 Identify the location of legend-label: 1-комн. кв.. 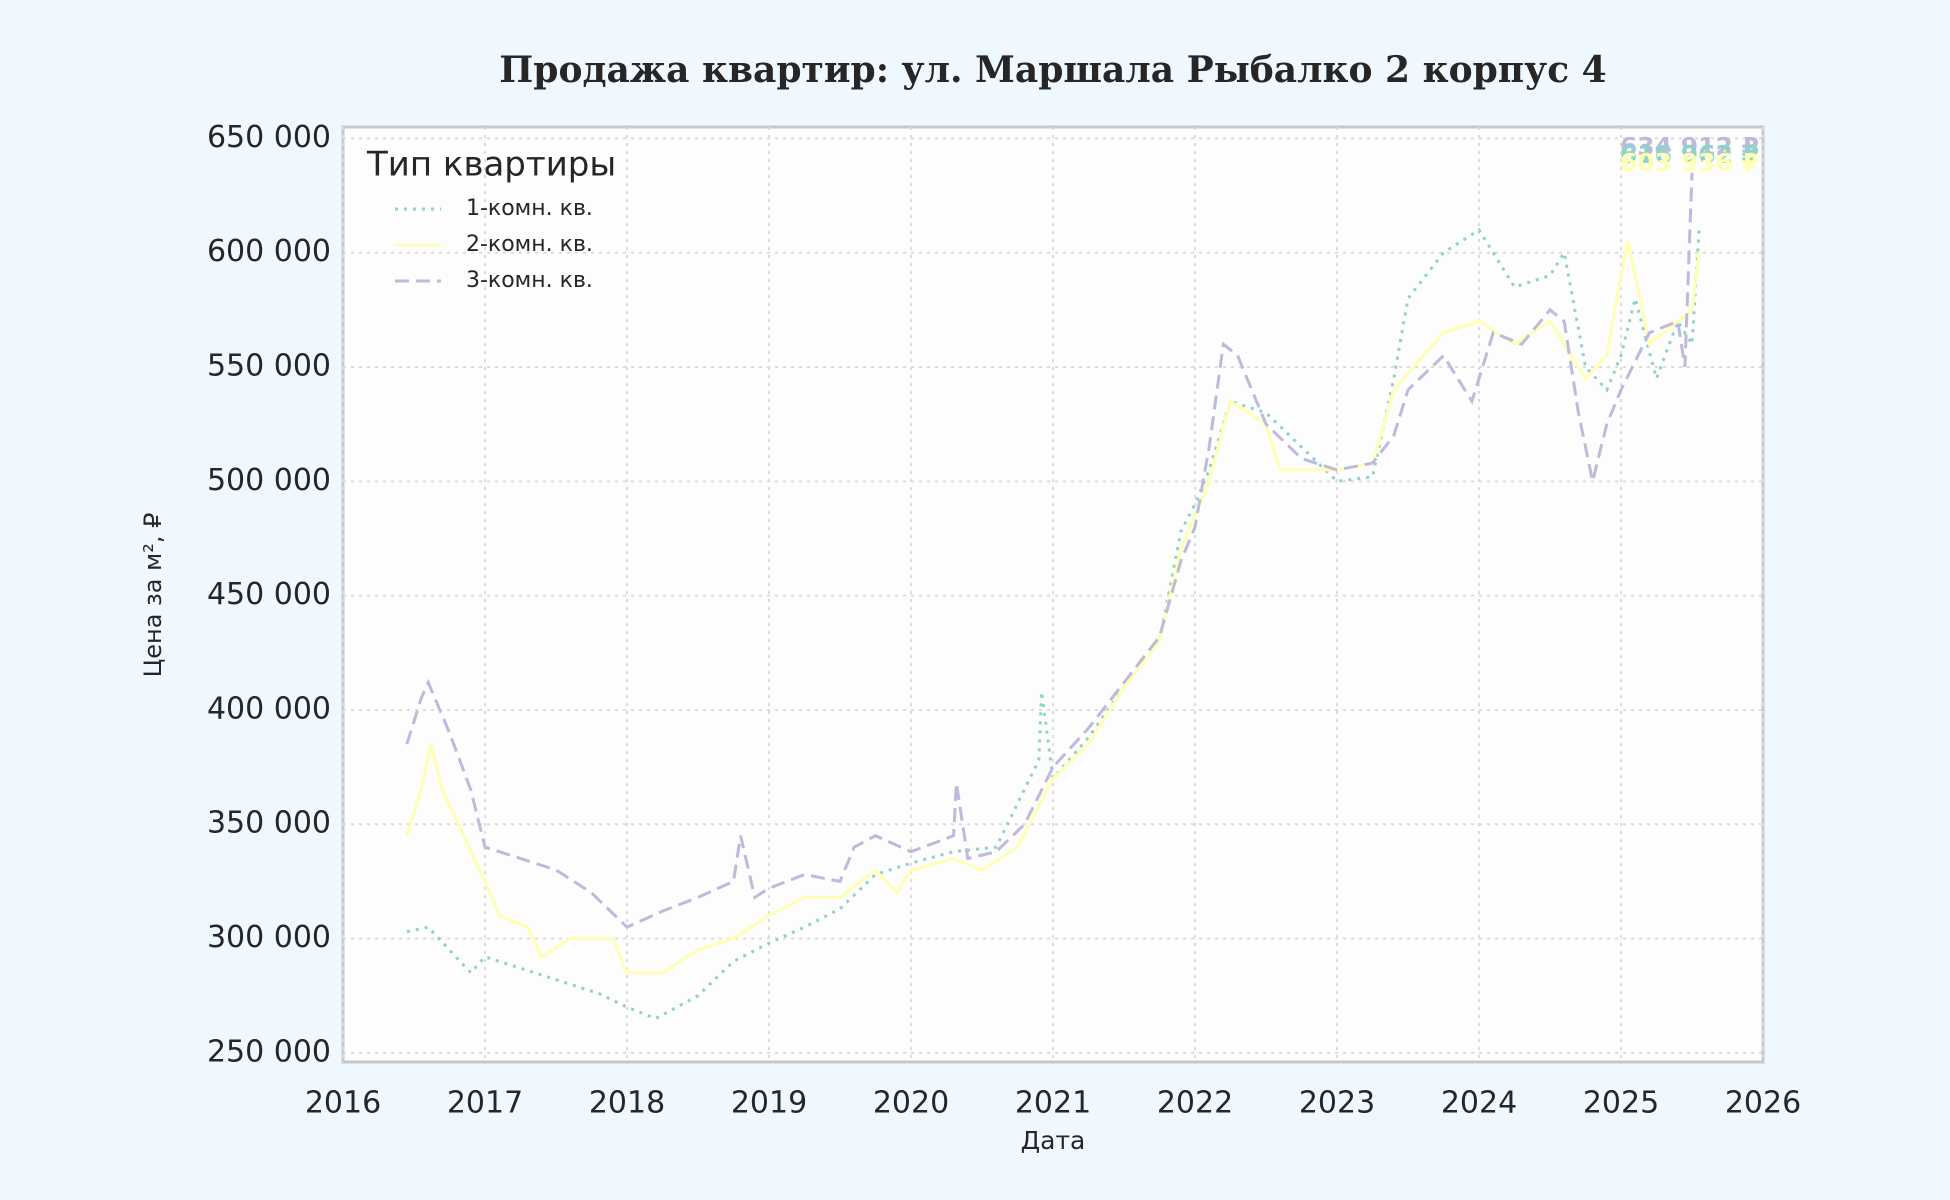
(529, 208).